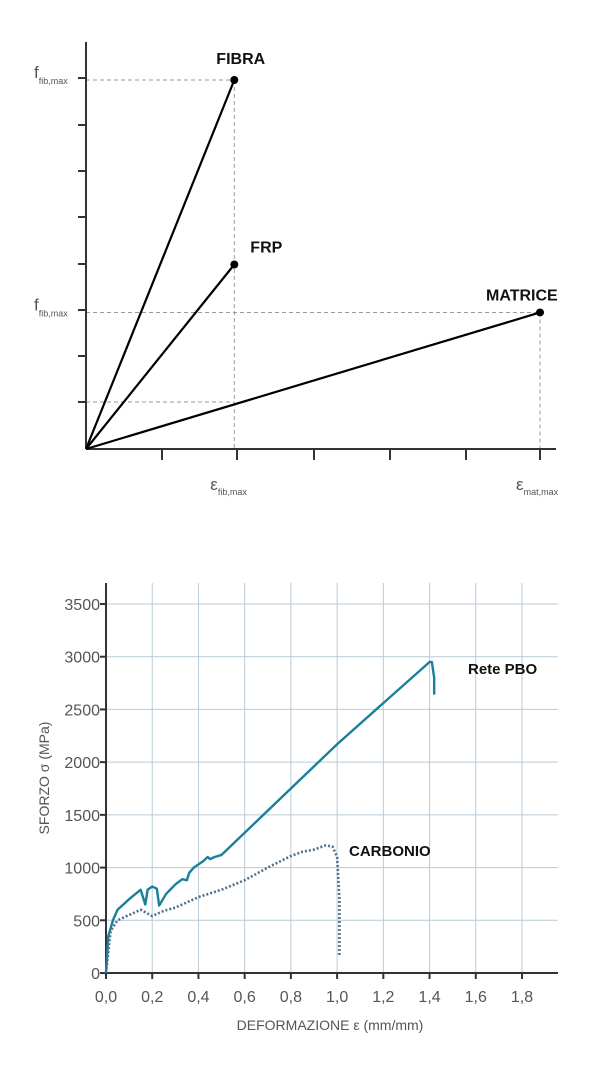 The image size is (608, 1077). Describe the element at coordinates (240, 59) in the screenshot. I see `series-label-fibra: FIBRA` at that location.